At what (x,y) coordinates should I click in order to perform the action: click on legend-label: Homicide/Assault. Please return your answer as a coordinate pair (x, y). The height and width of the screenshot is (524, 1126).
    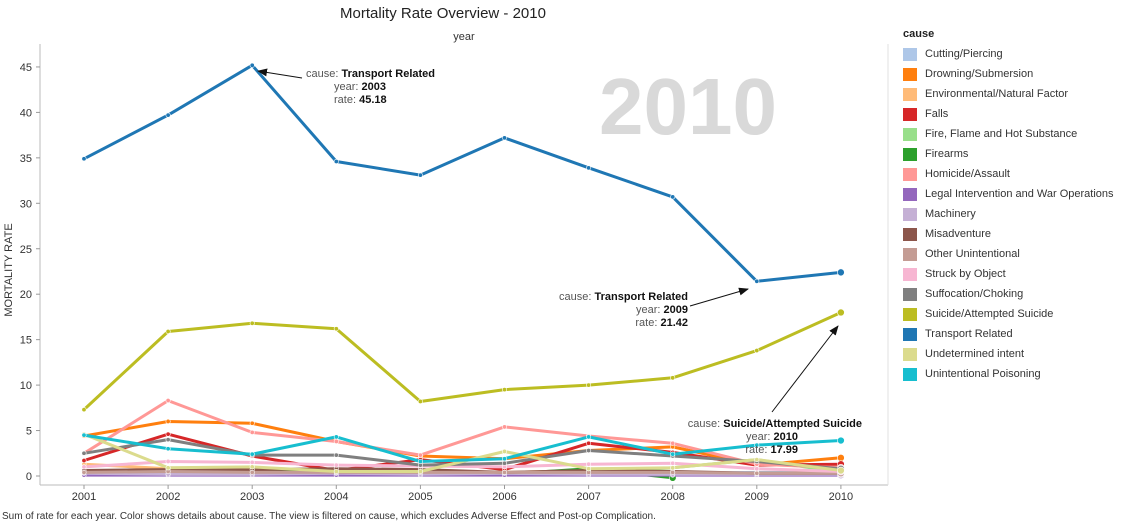
    Looking at the image, I should click on (967, 174).